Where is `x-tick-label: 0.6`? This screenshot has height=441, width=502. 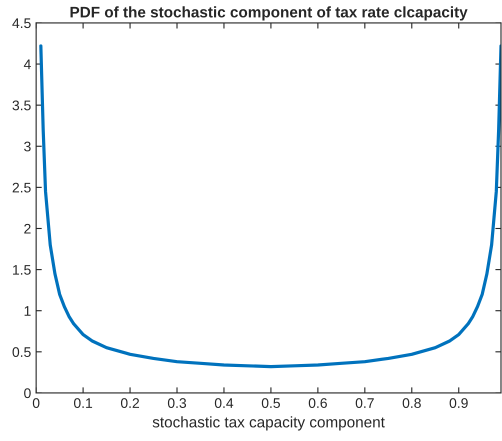
x-tick-label: 0.6 is located at coordinates (317, 403).